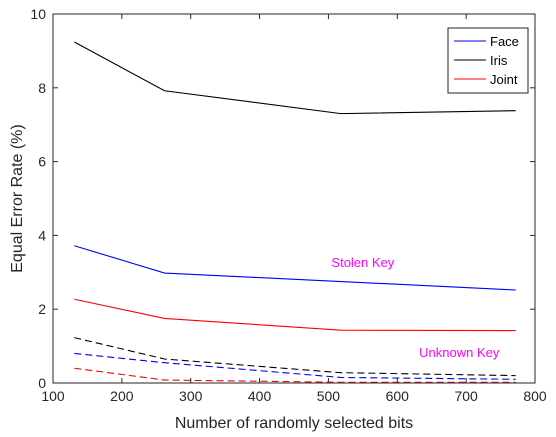 The image size is (556, 437). I want to click on legend-label: Face, so click(504, 41).